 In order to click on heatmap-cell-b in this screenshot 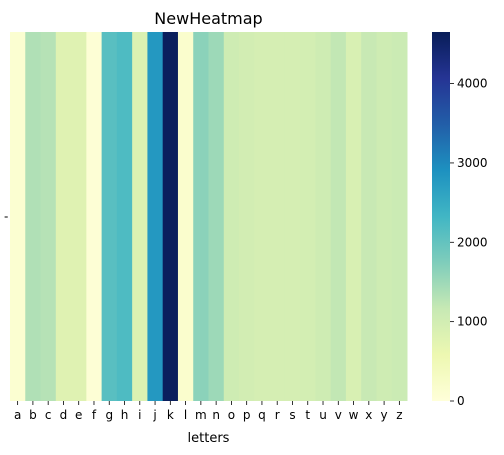, I will do `click(33, 216)`.